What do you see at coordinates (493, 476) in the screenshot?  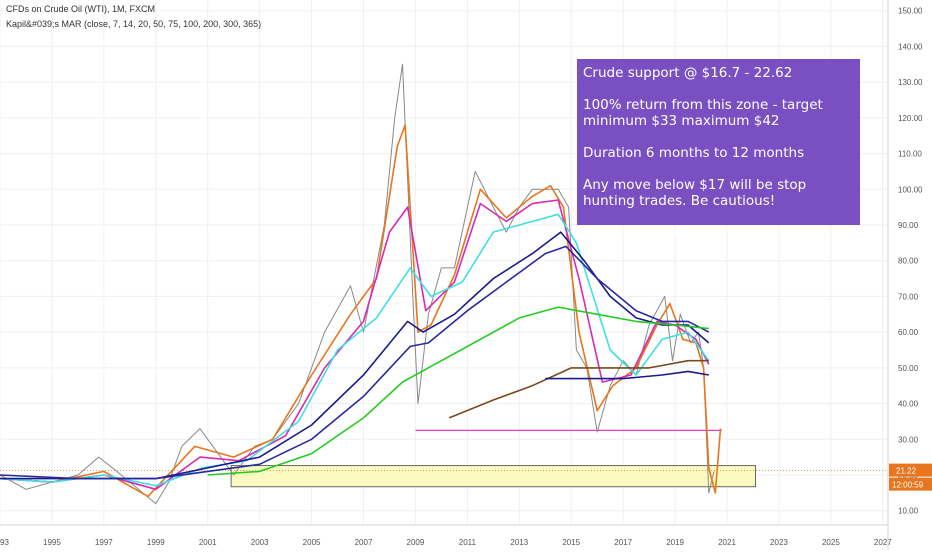 I see `support-zone-box` at bounding box center [493, 476].